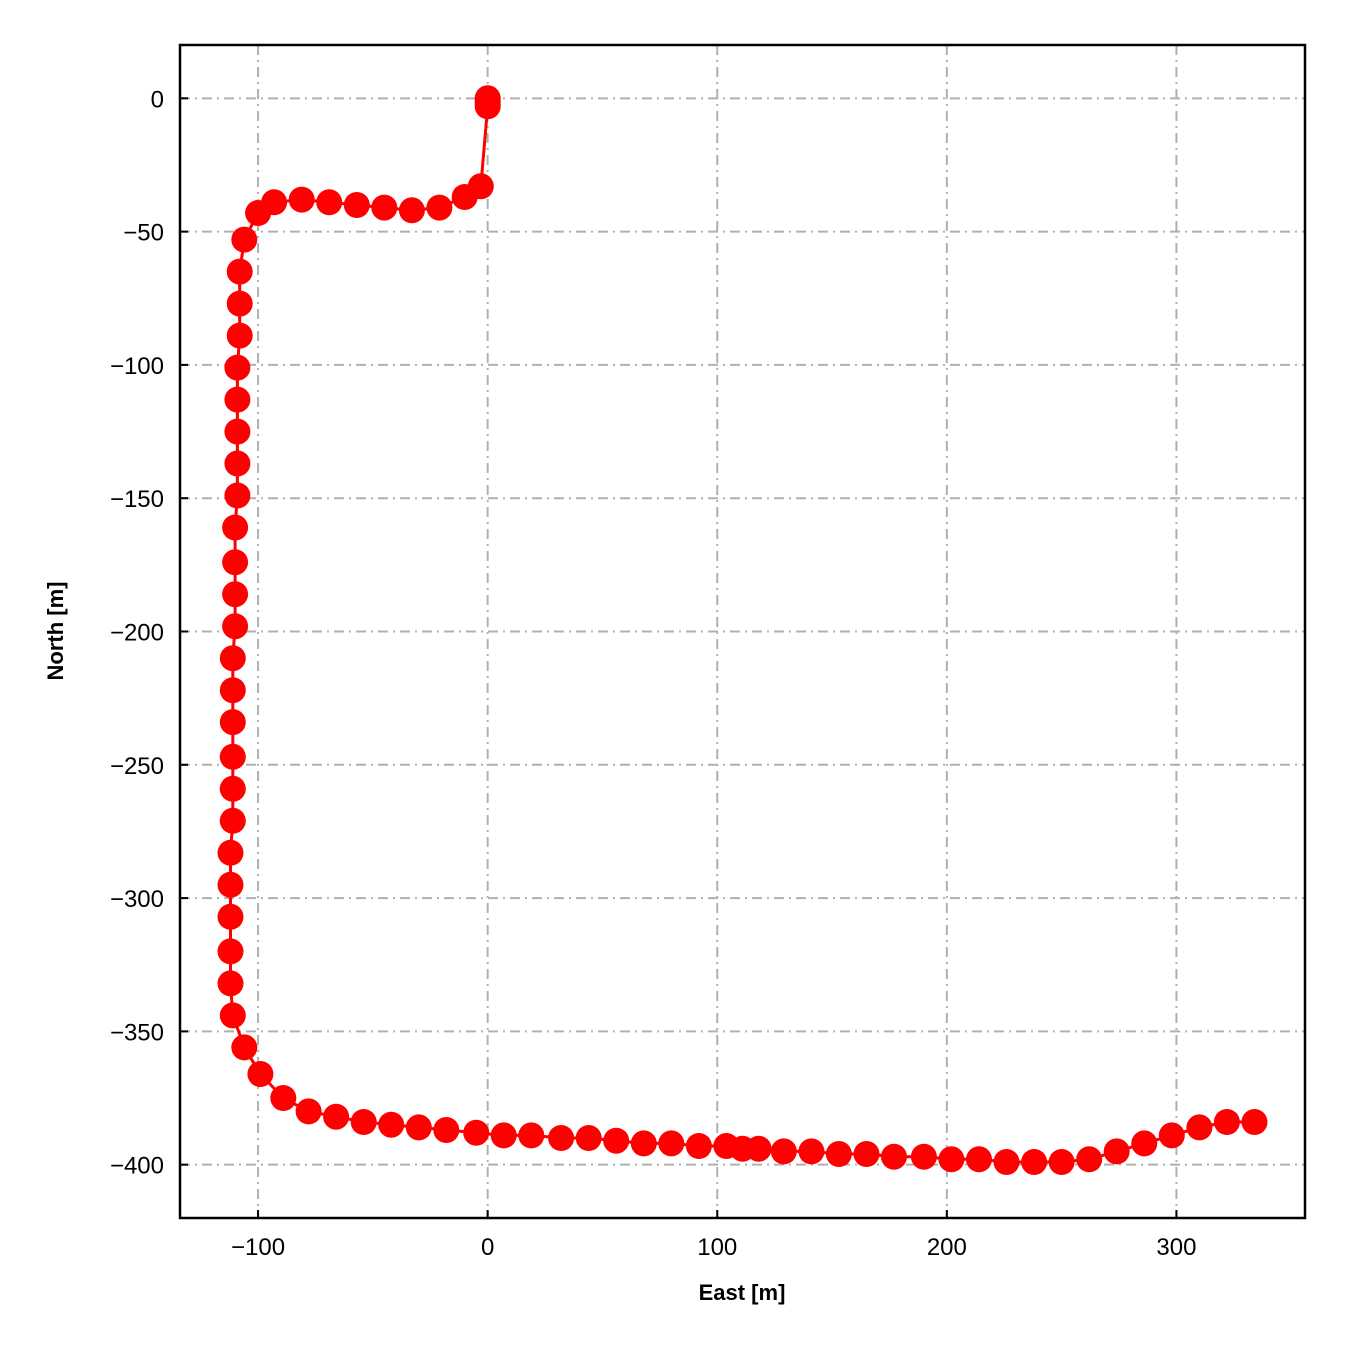 The height and width of the screenshot is (1350, 1350). I want to click on y-tick-label: −400, so click(137, 1166).